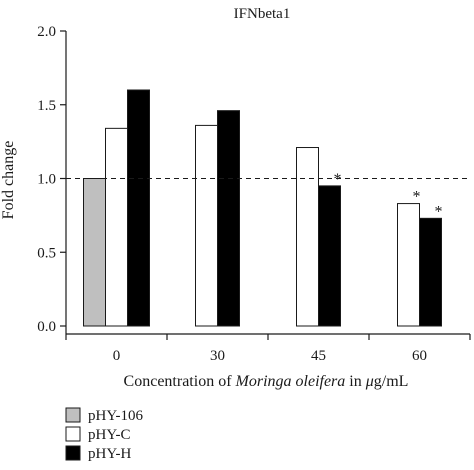  What do you see at coordinates (46, 327) in the screenshot?
I see `y-tick-label: 0.0` at bounding box center [46, 327].